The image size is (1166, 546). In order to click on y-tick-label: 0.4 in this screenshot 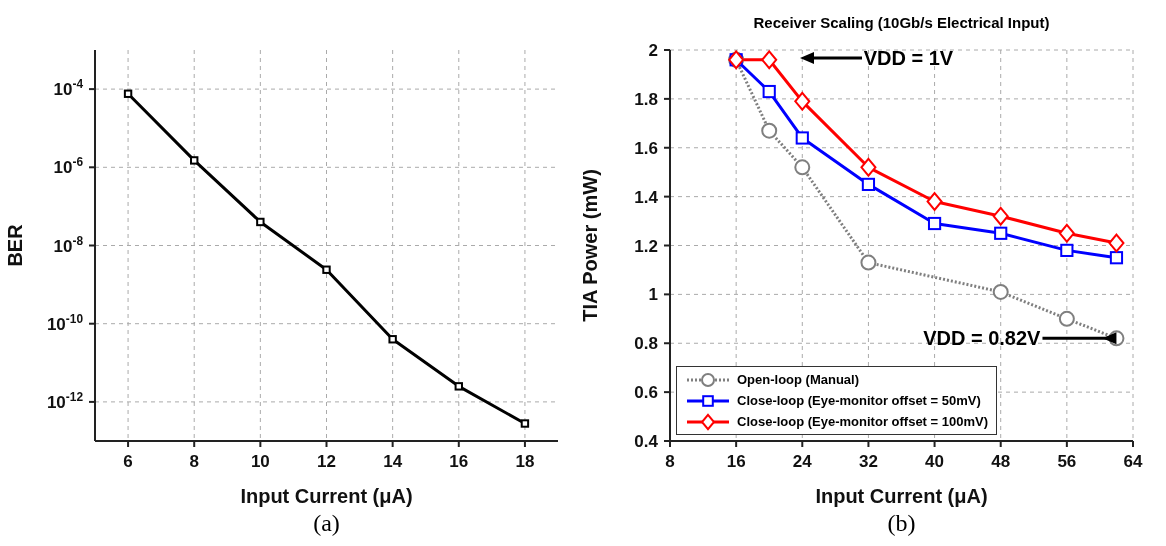, I will do `click(646, 441)`.